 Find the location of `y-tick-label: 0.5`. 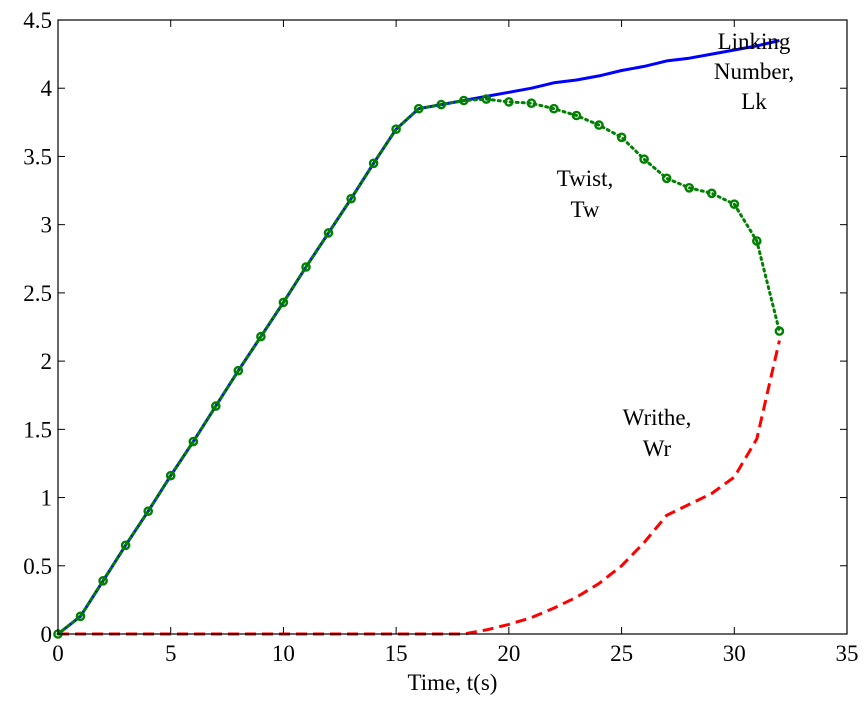

y-tick-label: 0.5 is located at coordinates (37, 566).